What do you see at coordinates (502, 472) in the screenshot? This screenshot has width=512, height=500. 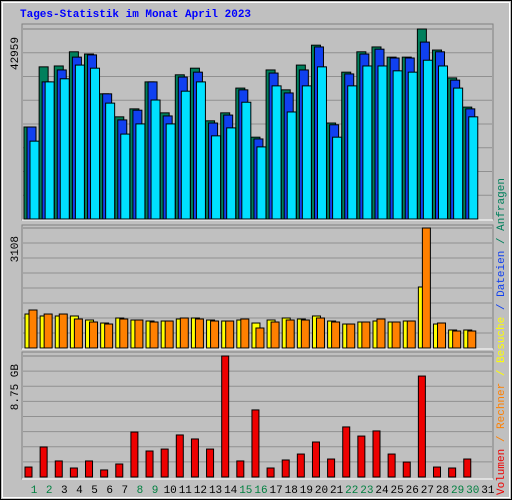 I see `legend-entry: Volumen` at bounding box center [502, 472].